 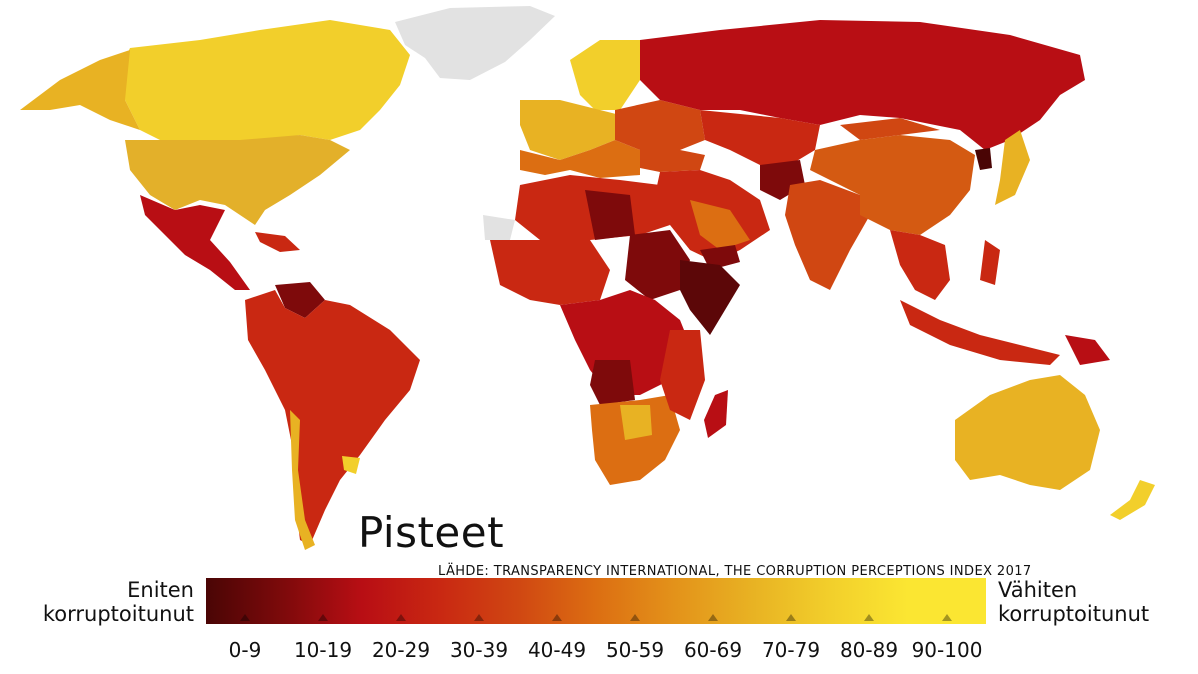 I want to click on western-europe-region, so click(x=570, y=130).